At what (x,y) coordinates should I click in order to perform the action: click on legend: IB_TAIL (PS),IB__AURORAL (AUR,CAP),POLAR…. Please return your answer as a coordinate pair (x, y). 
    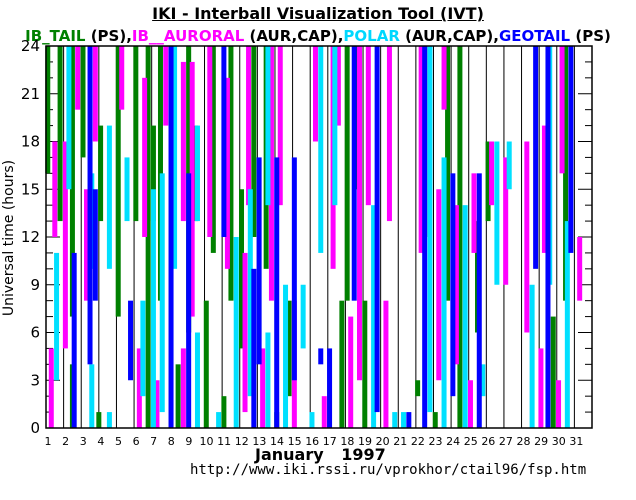
    Looking at the image, I should click on (318, 36).